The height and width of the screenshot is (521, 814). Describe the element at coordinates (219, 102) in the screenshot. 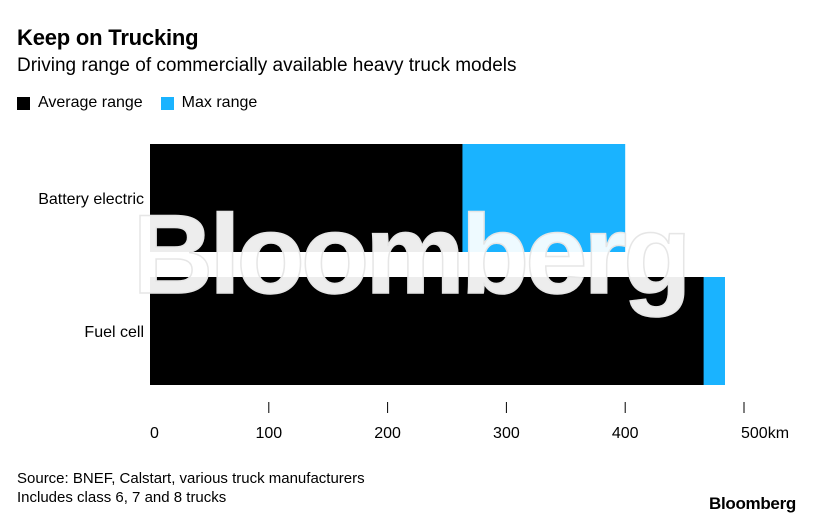

I see `legend-label-max: Max range` at that location.